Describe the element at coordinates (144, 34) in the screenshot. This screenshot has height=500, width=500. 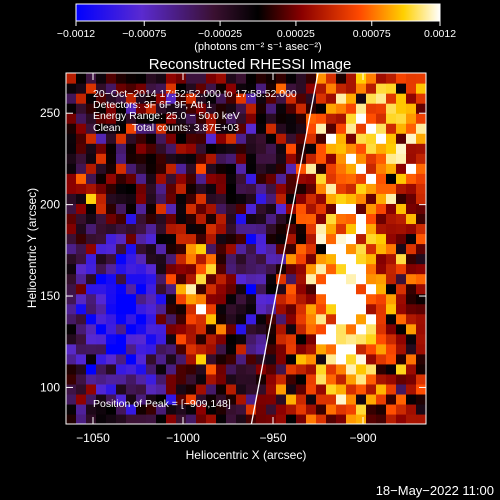
I see `colorbar-tick-label: −0.00075` at that location.